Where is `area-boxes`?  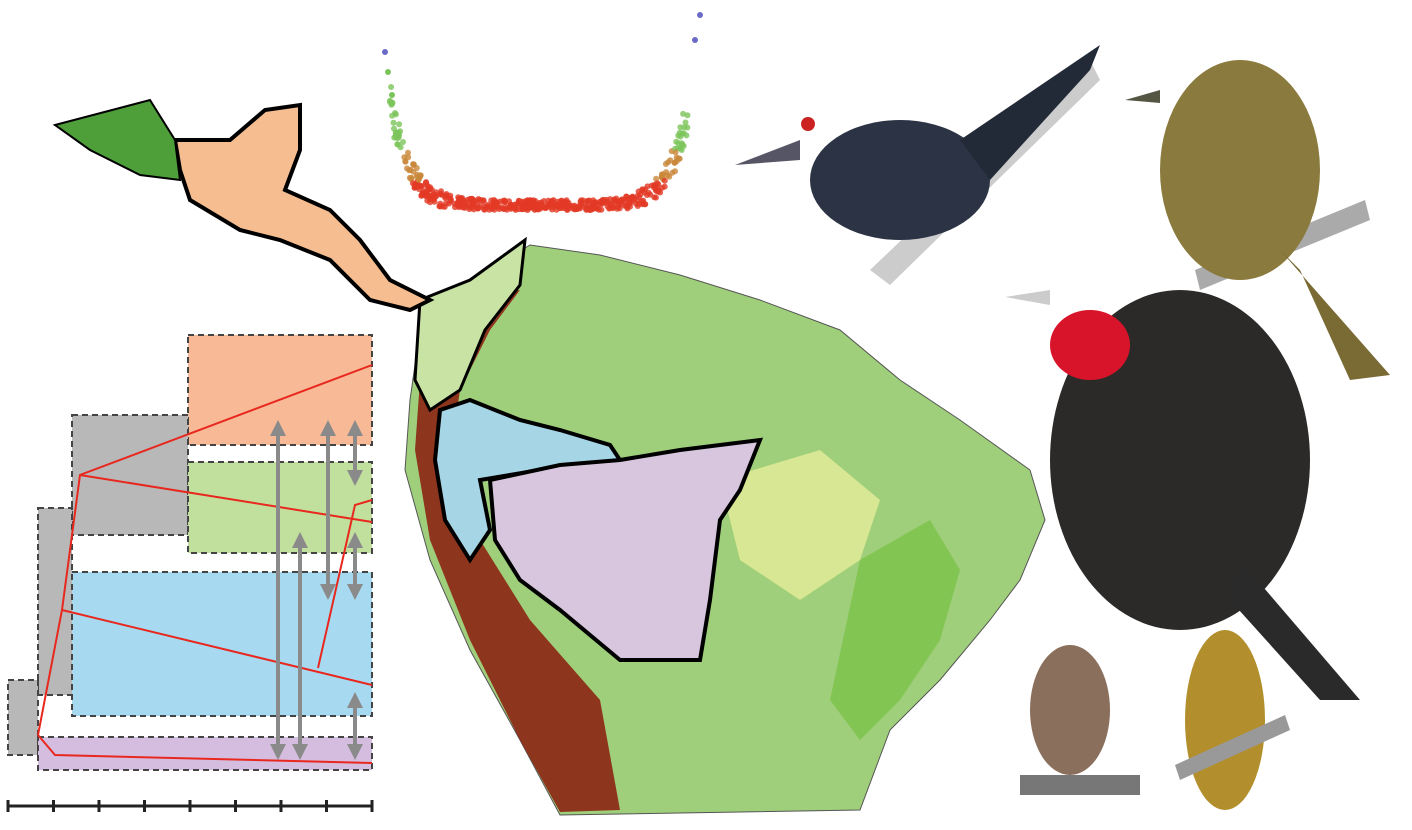
area-boxes is located at coordinates (190, 552).